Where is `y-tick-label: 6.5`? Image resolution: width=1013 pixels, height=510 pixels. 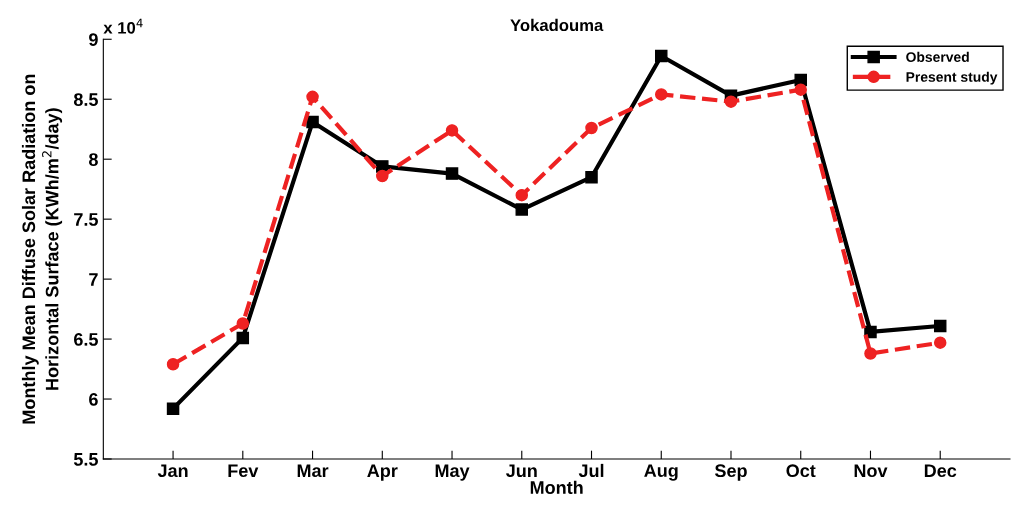 y-tick-label: 6.5 is located at coordinates (86, 339).